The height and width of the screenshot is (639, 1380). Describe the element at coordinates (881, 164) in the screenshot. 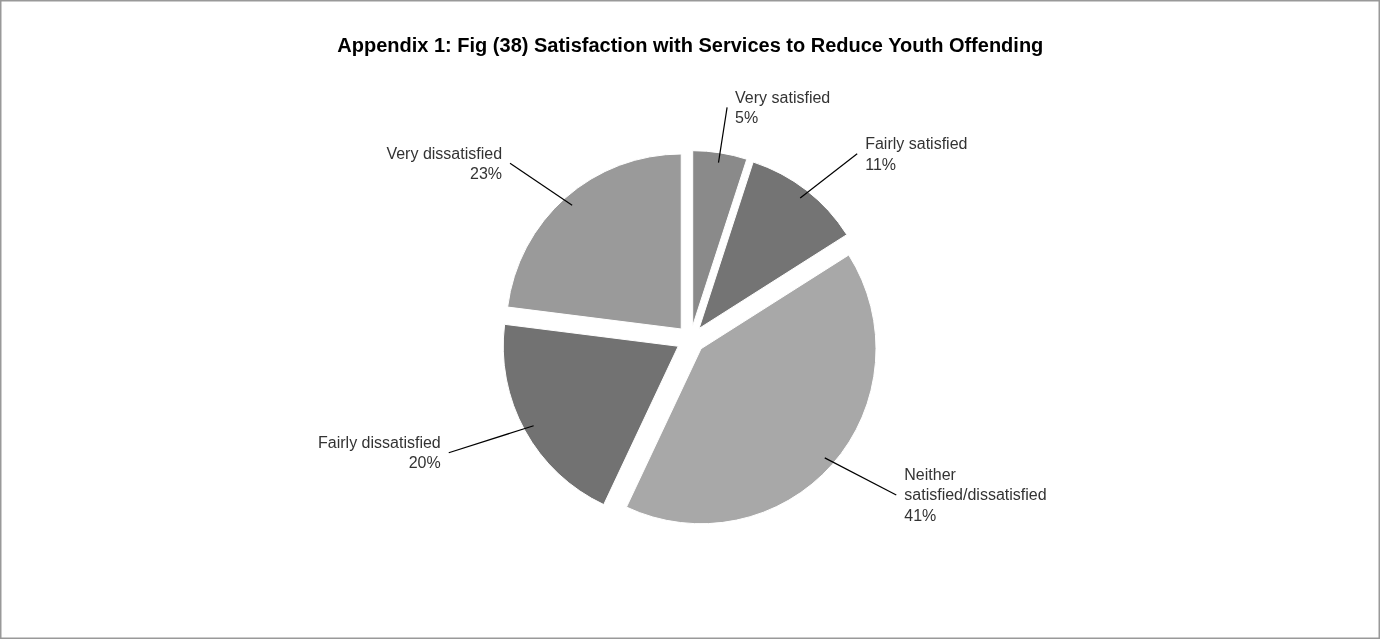

I see `data-label: 11%` at that location.